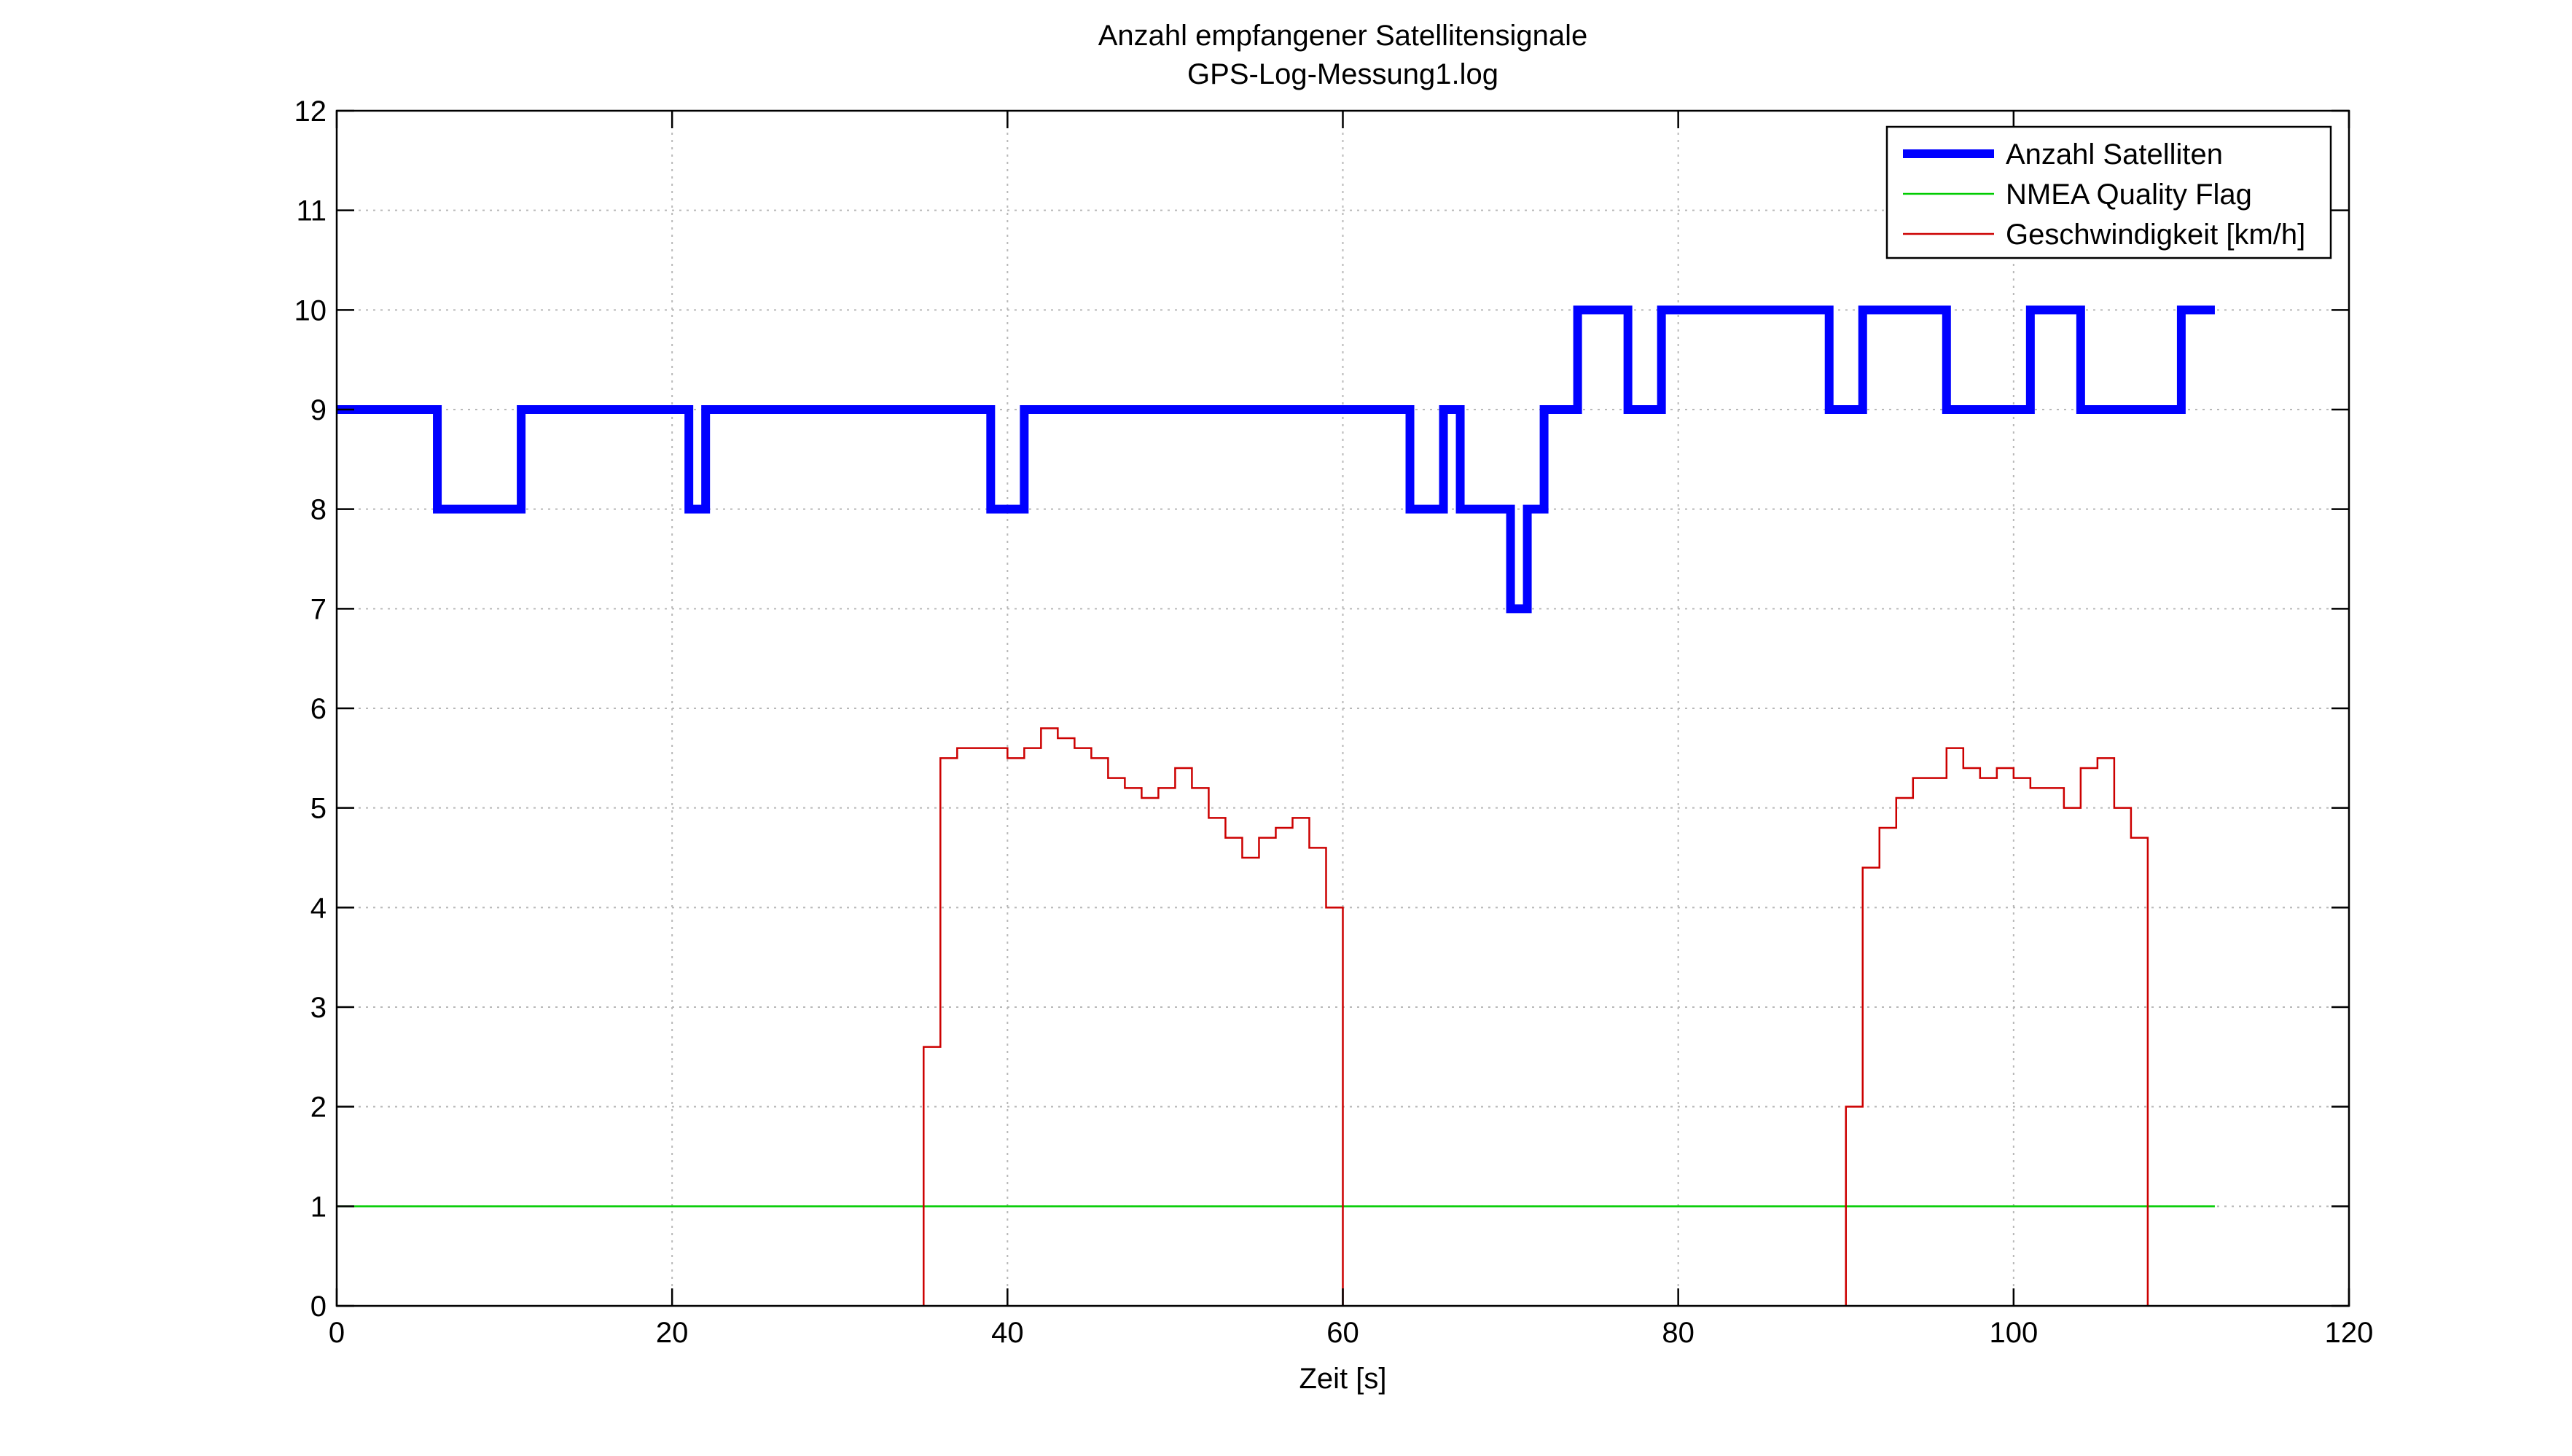  I want to click on x-tick-label: 120, so click(2349, 1333).